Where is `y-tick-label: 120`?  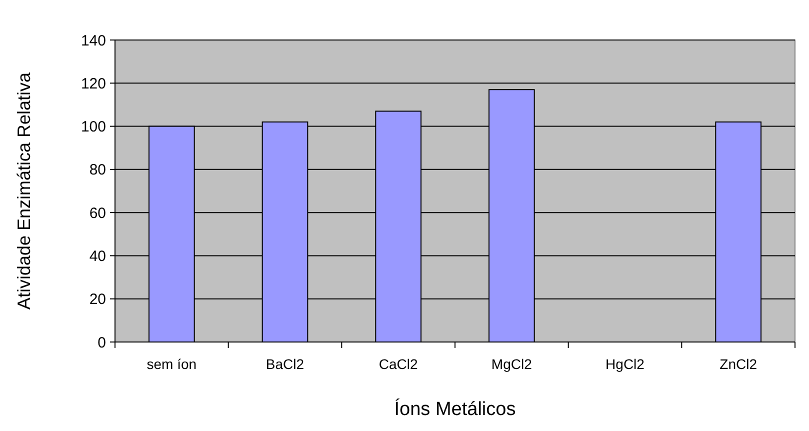 y-tick-label: 120 is located at coordinates (93, 83).